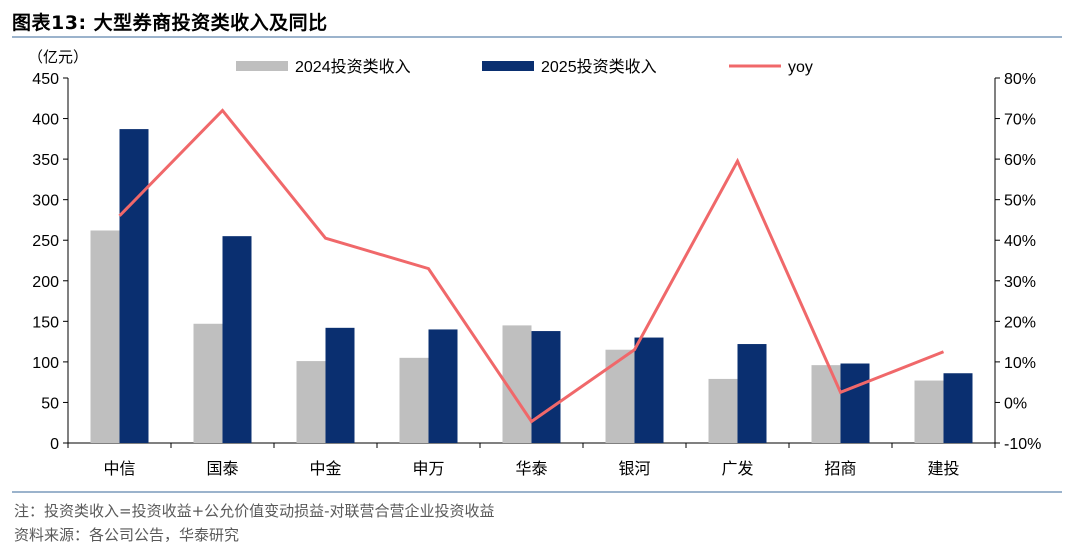  Describe the element at coordinates (1020, 120) in the screenshot. I see `y2-tick-label: 70%` at that location.